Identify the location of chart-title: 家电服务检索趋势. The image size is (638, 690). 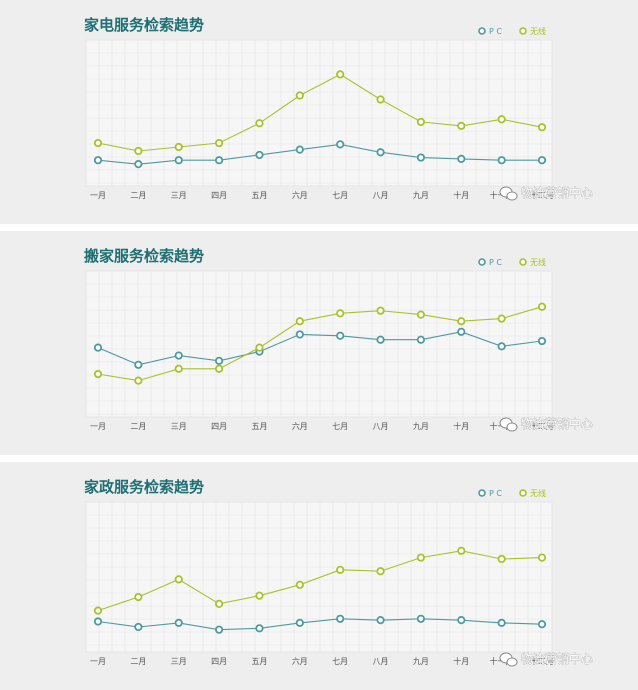
(144, 25).